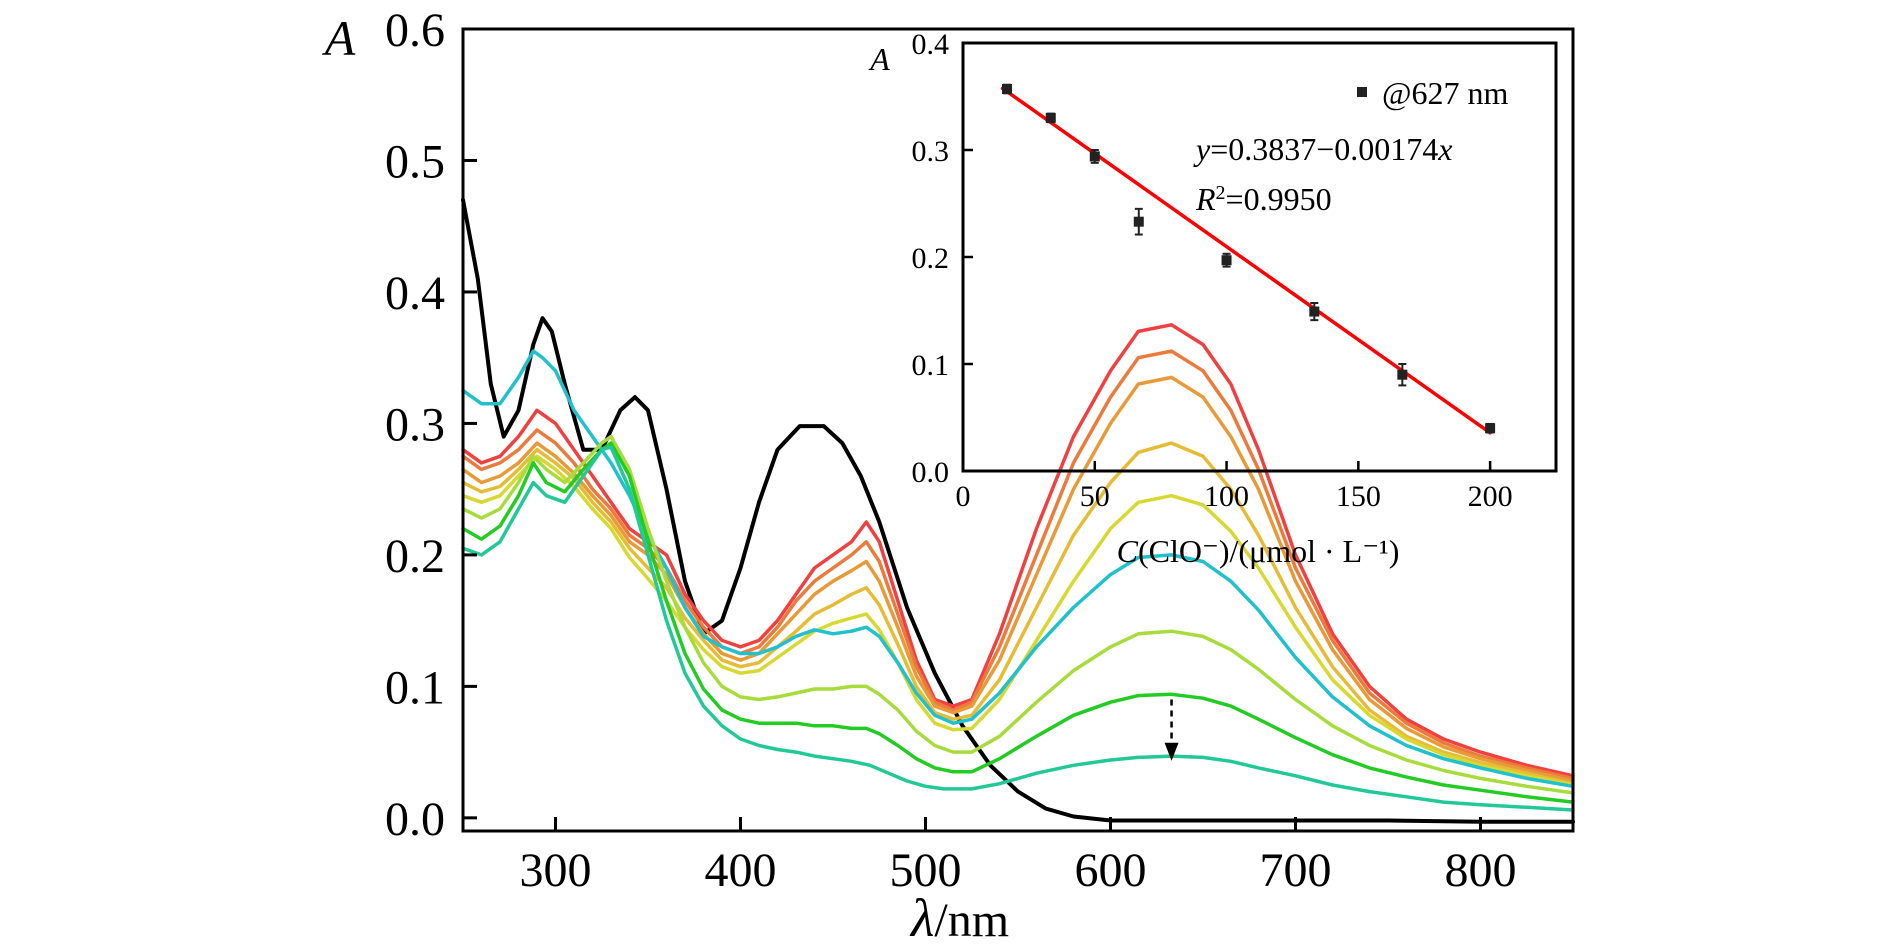 The height and width of the screenshot is (945, 1890). Describe the element at coordinates (1128, 551) in the screenshot. I see `inset-x-axis-symbol: C` at that location.